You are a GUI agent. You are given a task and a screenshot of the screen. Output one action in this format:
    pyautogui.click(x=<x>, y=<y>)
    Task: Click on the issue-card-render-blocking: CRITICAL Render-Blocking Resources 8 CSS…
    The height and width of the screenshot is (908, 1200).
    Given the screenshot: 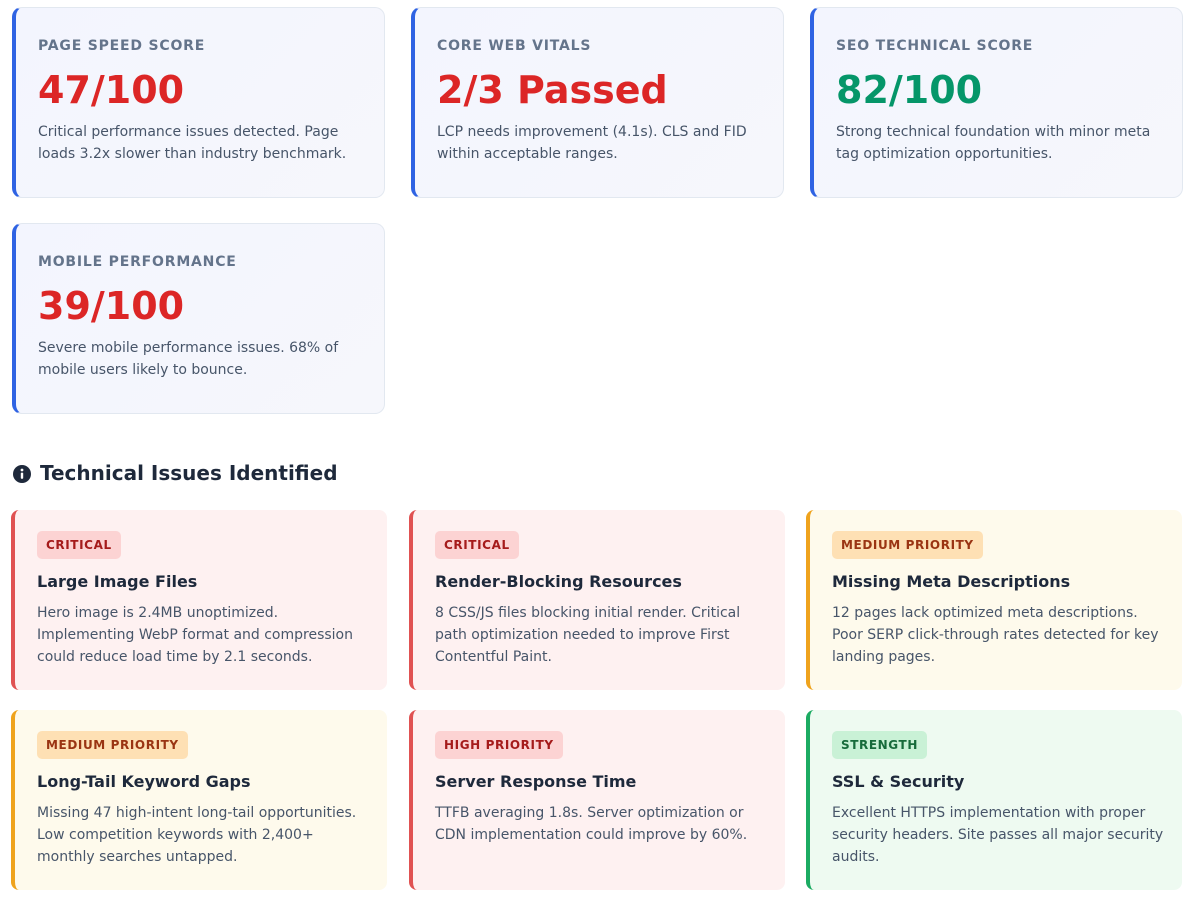 What is the action you would take?
    pyautogui.click(x=597, y=600)
    